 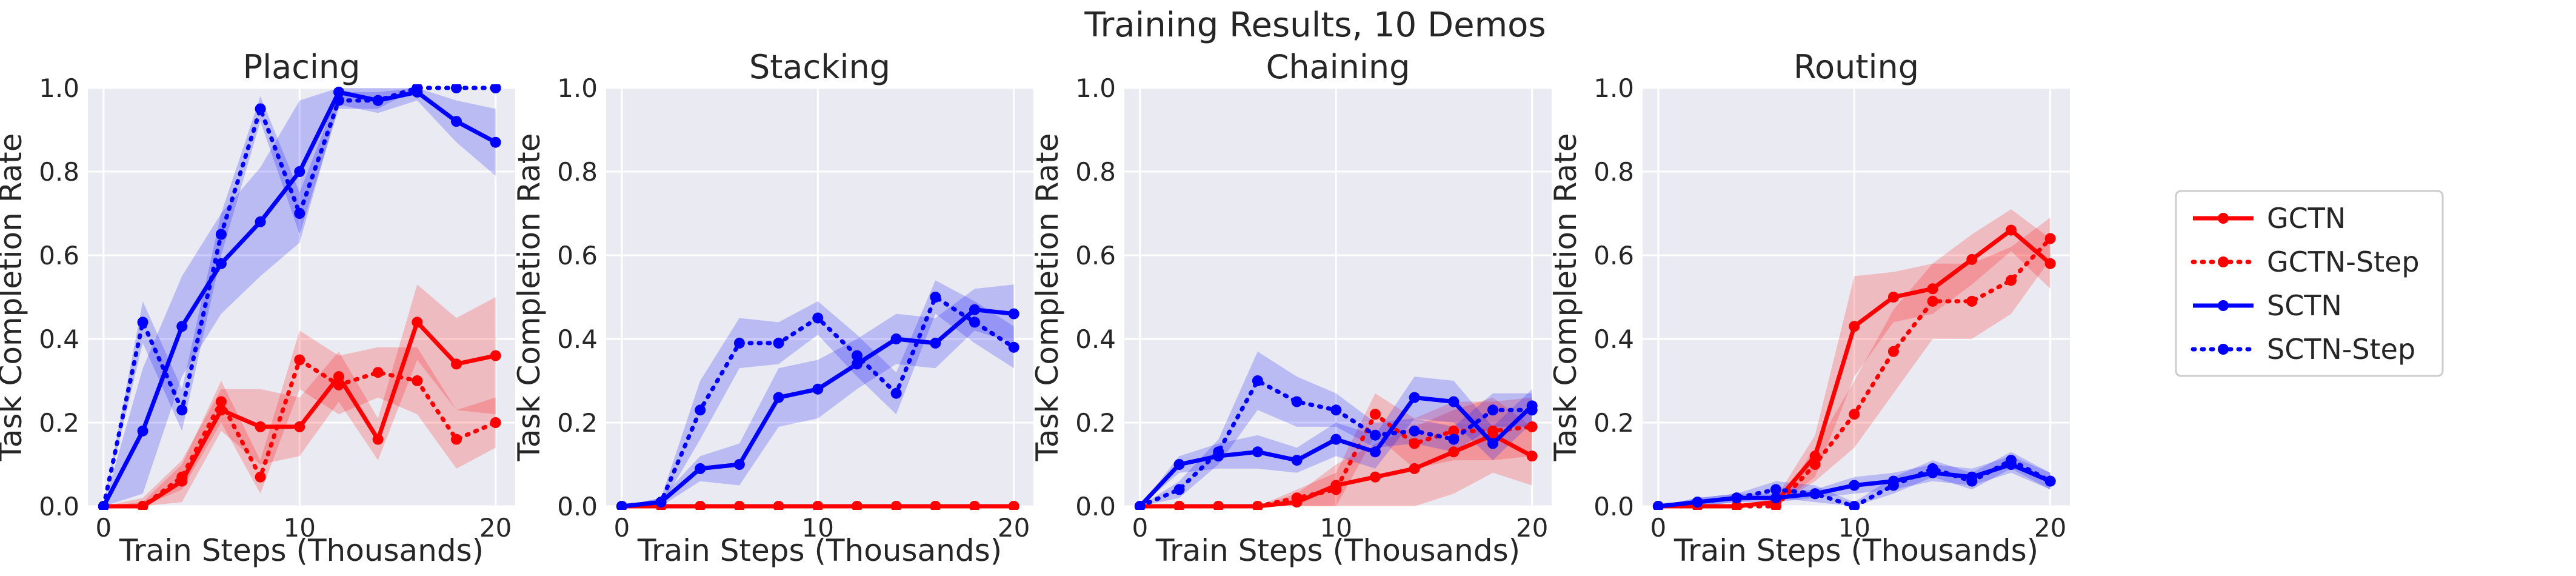 I want to click on legend-box, so click(x=2309, y=283).